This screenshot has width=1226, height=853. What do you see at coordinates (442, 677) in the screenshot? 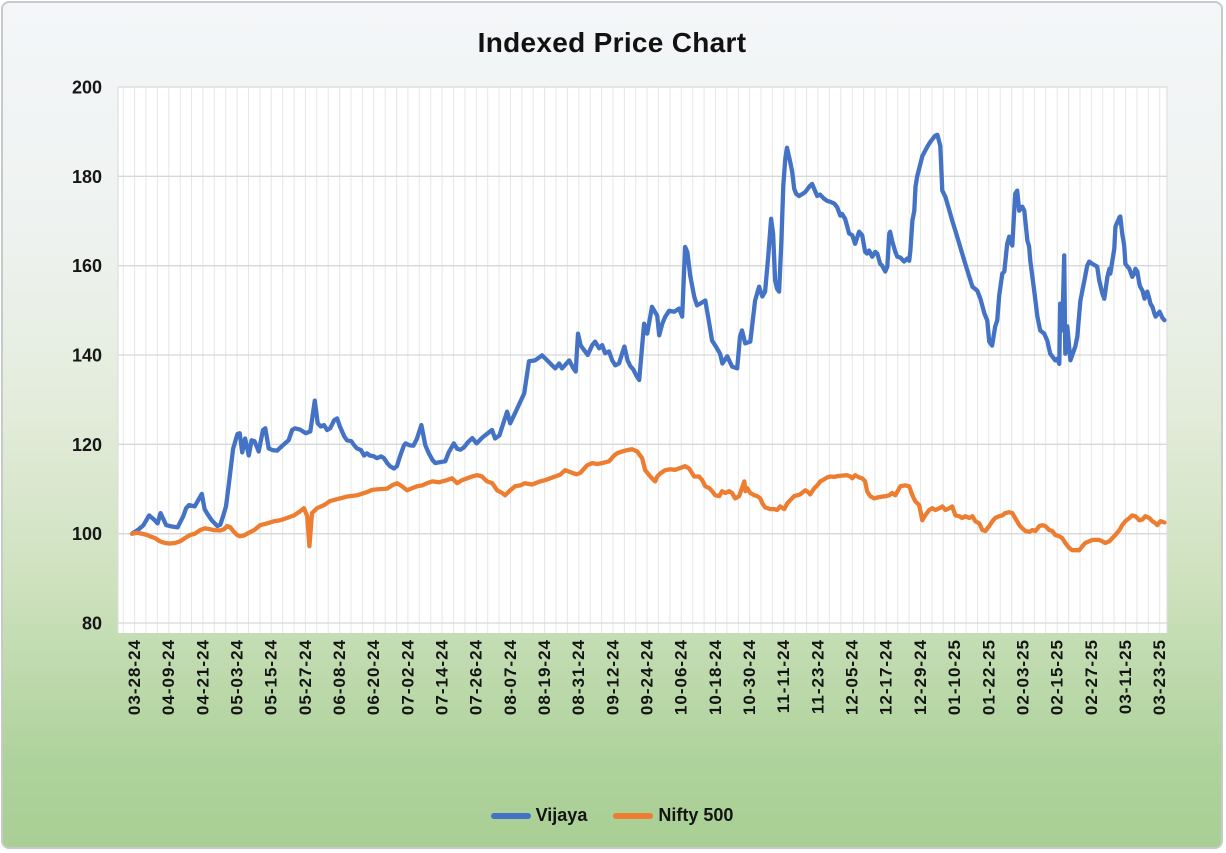
I see `x-tick-label: 07-14-24` at bounding box center [442, 677].